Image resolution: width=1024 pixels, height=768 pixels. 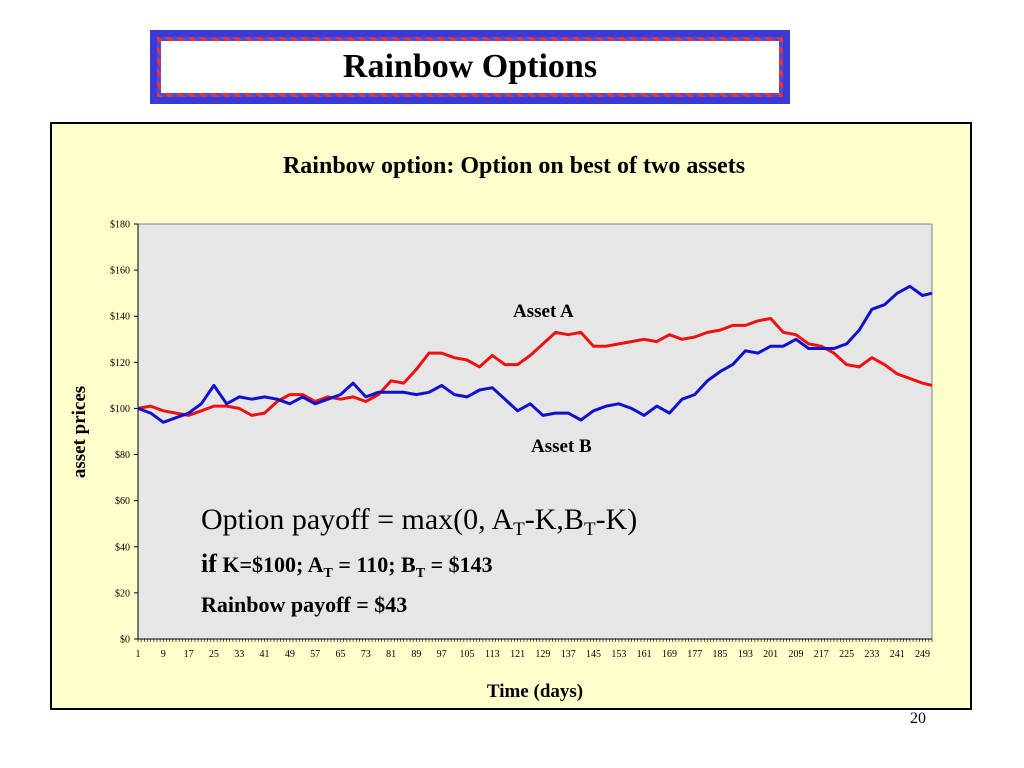 I want to click on condition-end: = $143, so click(x=459, y=564).